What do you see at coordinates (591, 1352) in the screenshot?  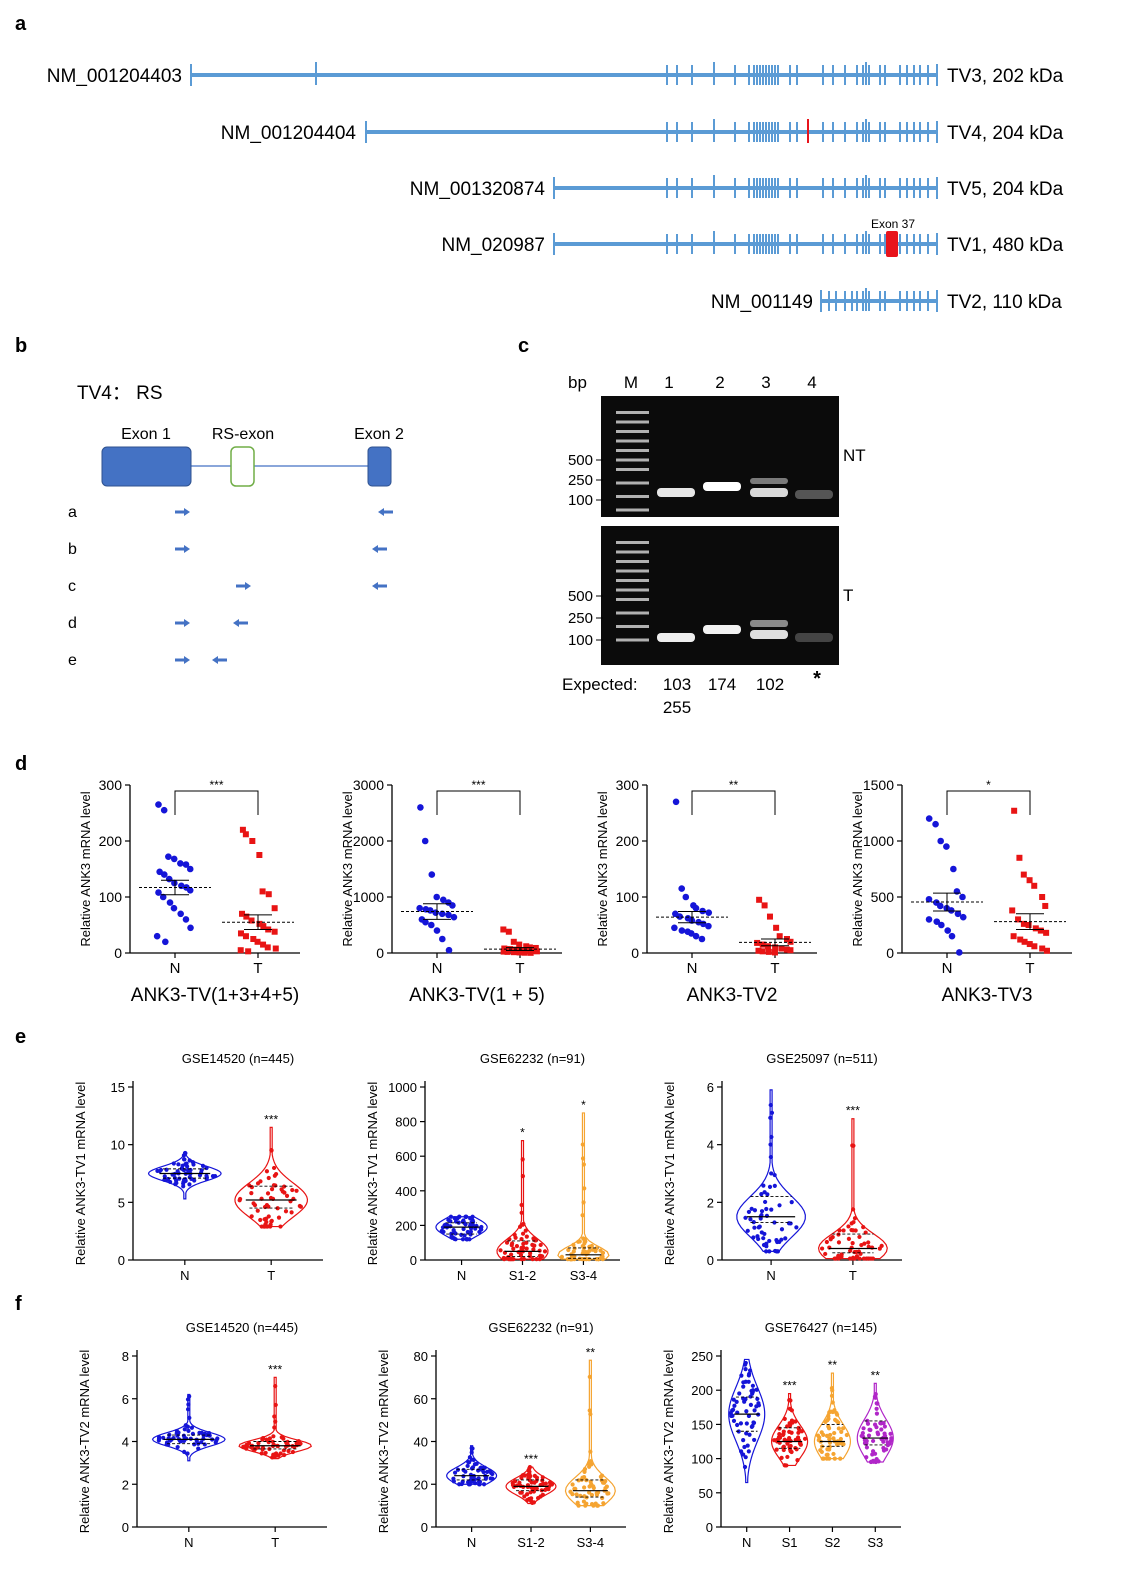 I see `significance-marker: **` at bounding box center [591, 1352].